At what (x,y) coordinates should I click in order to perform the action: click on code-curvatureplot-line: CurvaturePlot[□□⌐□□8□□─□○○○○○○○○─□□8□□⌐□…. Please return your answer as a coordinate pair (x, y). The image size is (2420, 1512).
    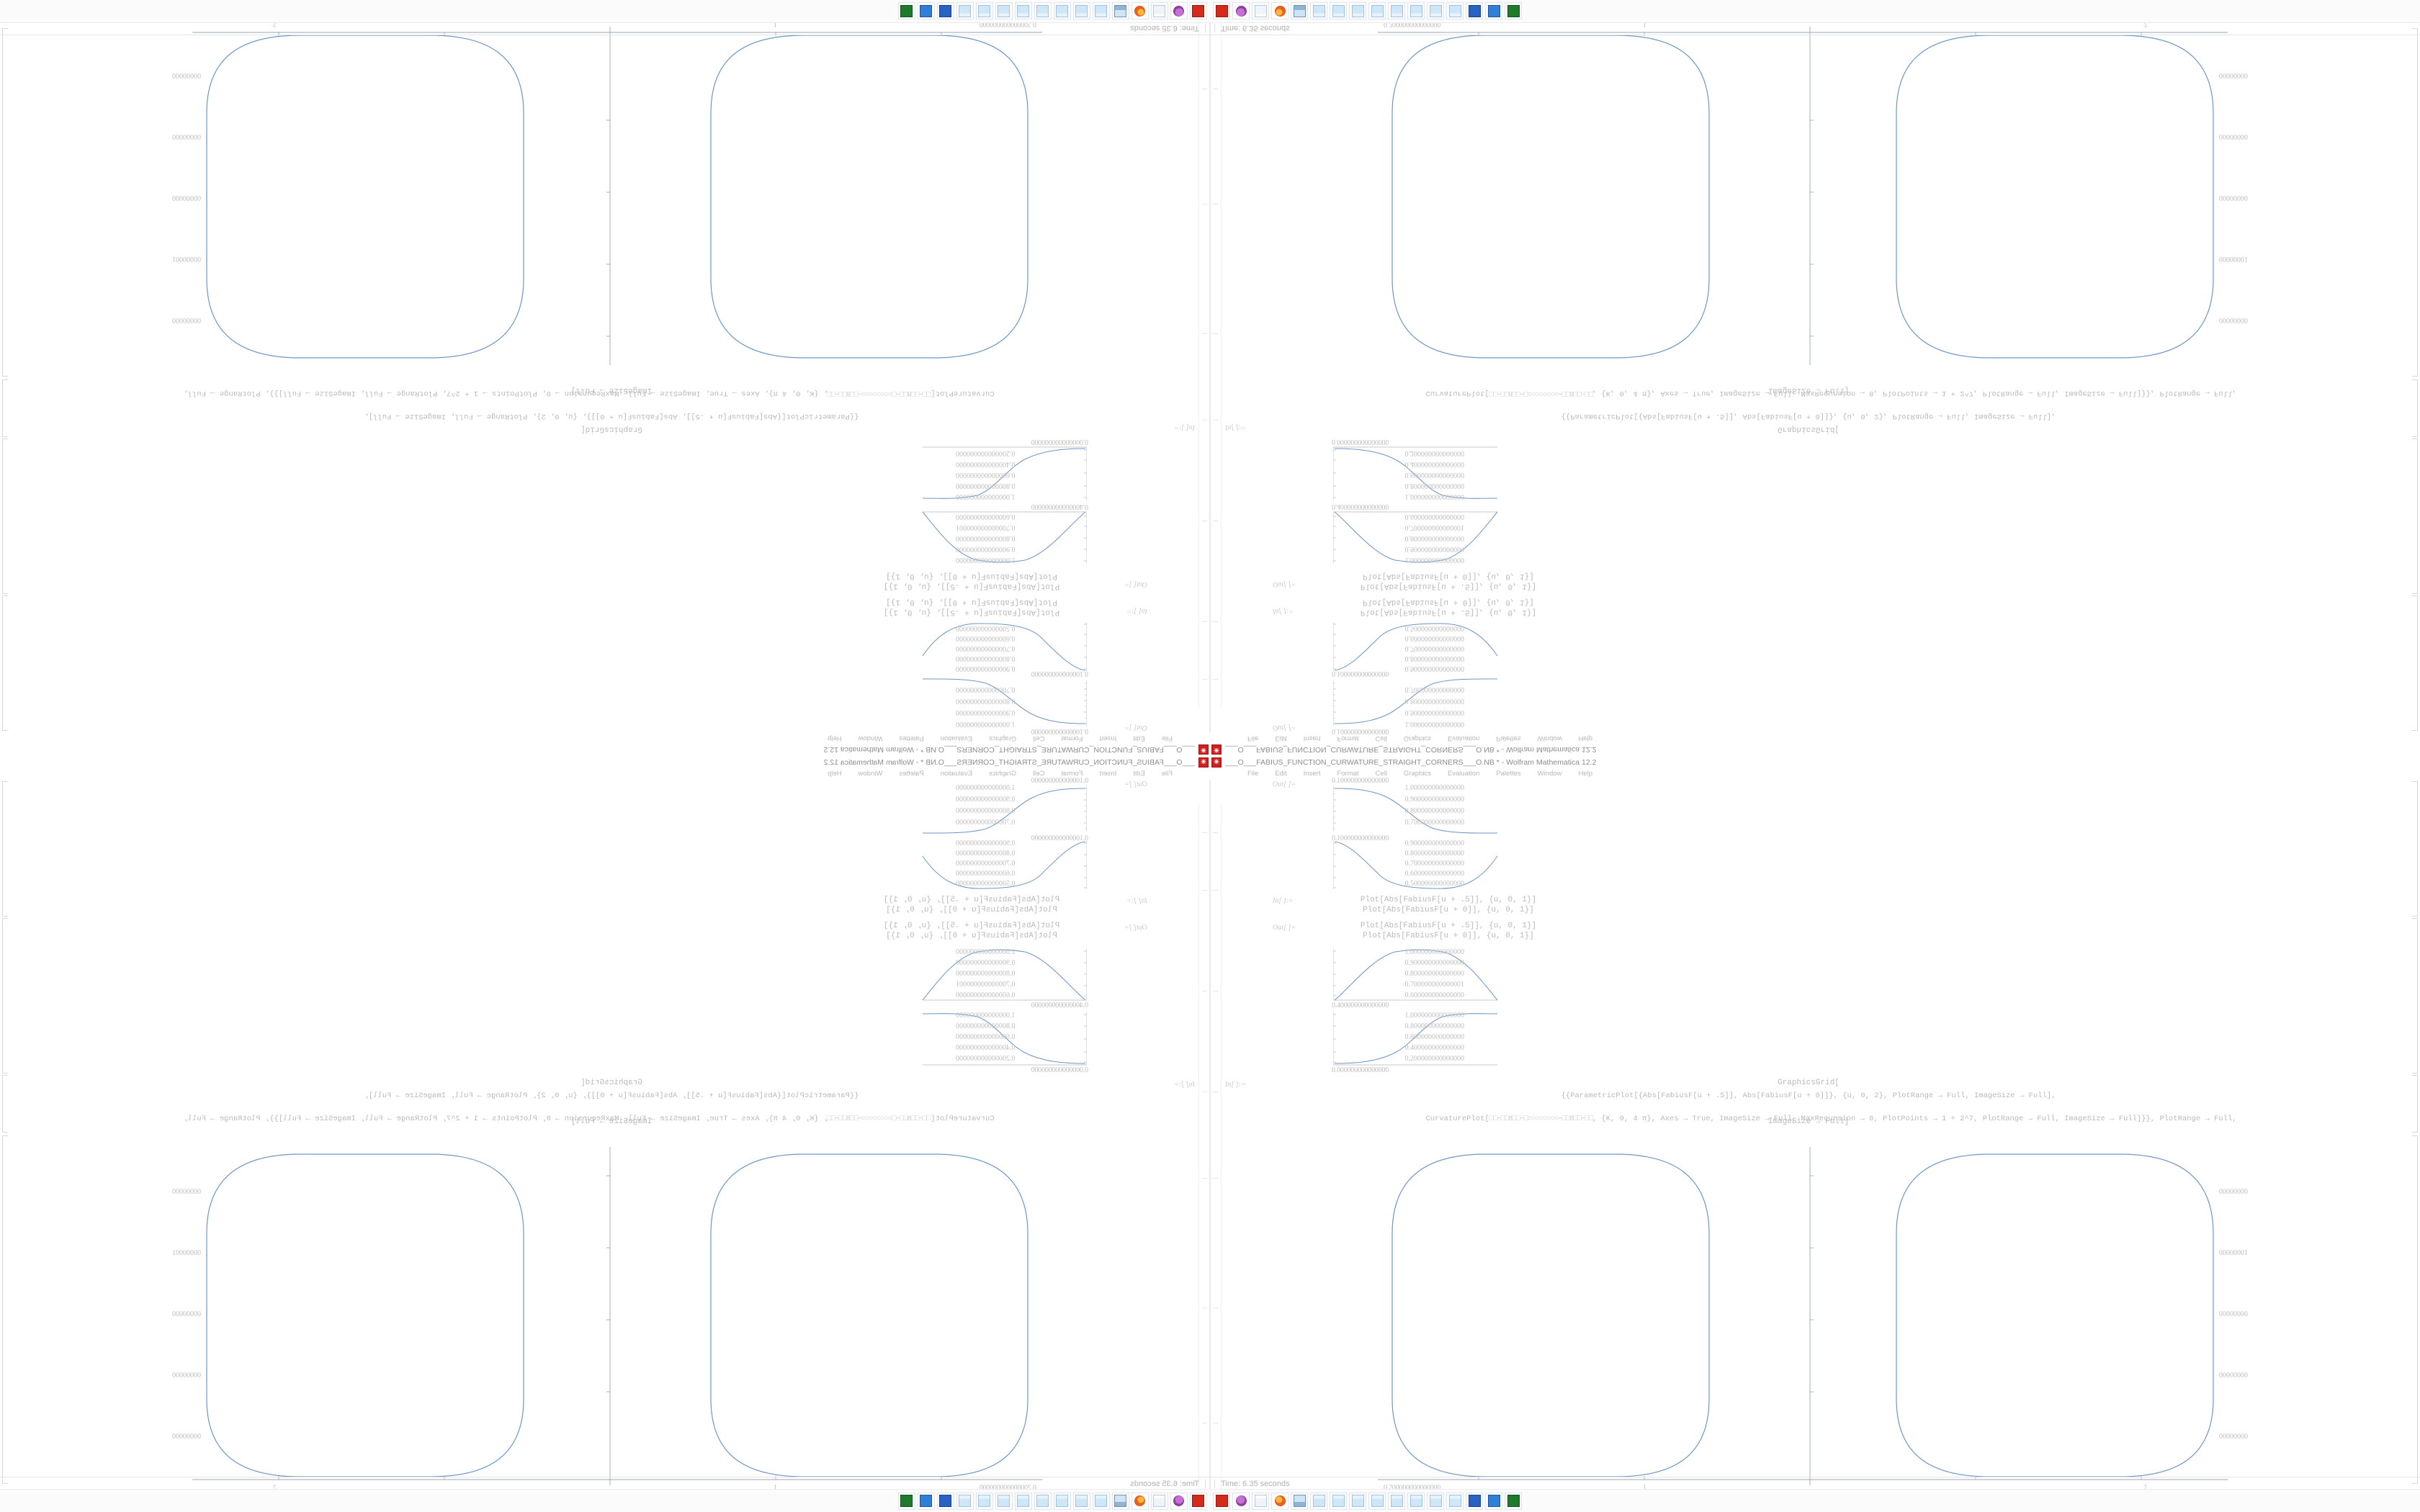
    Looking at the image, I should click on (1808, 1119).